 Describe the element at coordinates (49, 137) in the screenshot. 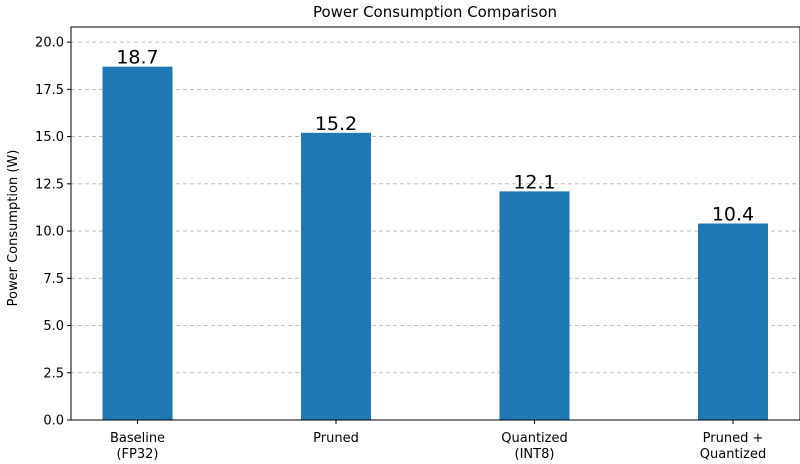

I see `y-tick-label: 15.0` at that location.